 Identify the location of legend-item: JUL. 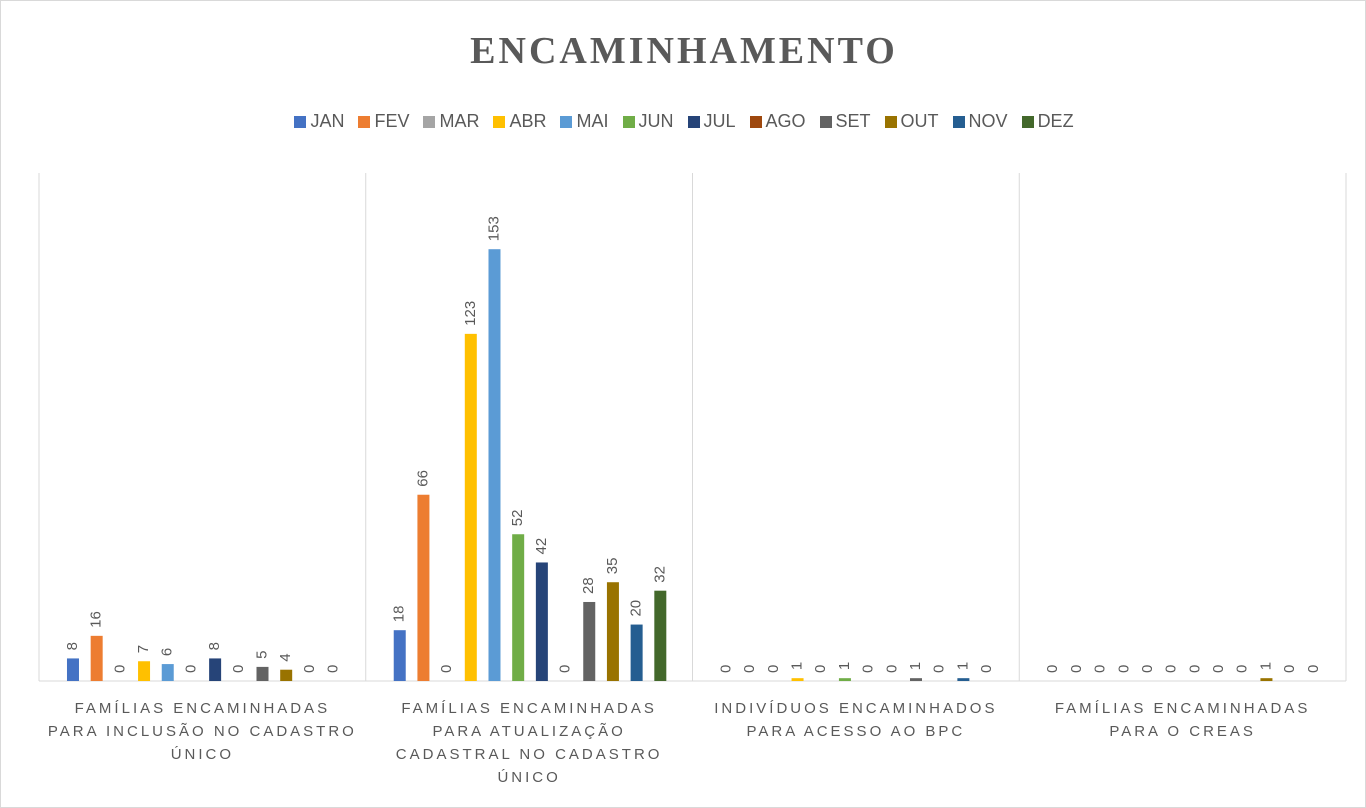
(711, 121).